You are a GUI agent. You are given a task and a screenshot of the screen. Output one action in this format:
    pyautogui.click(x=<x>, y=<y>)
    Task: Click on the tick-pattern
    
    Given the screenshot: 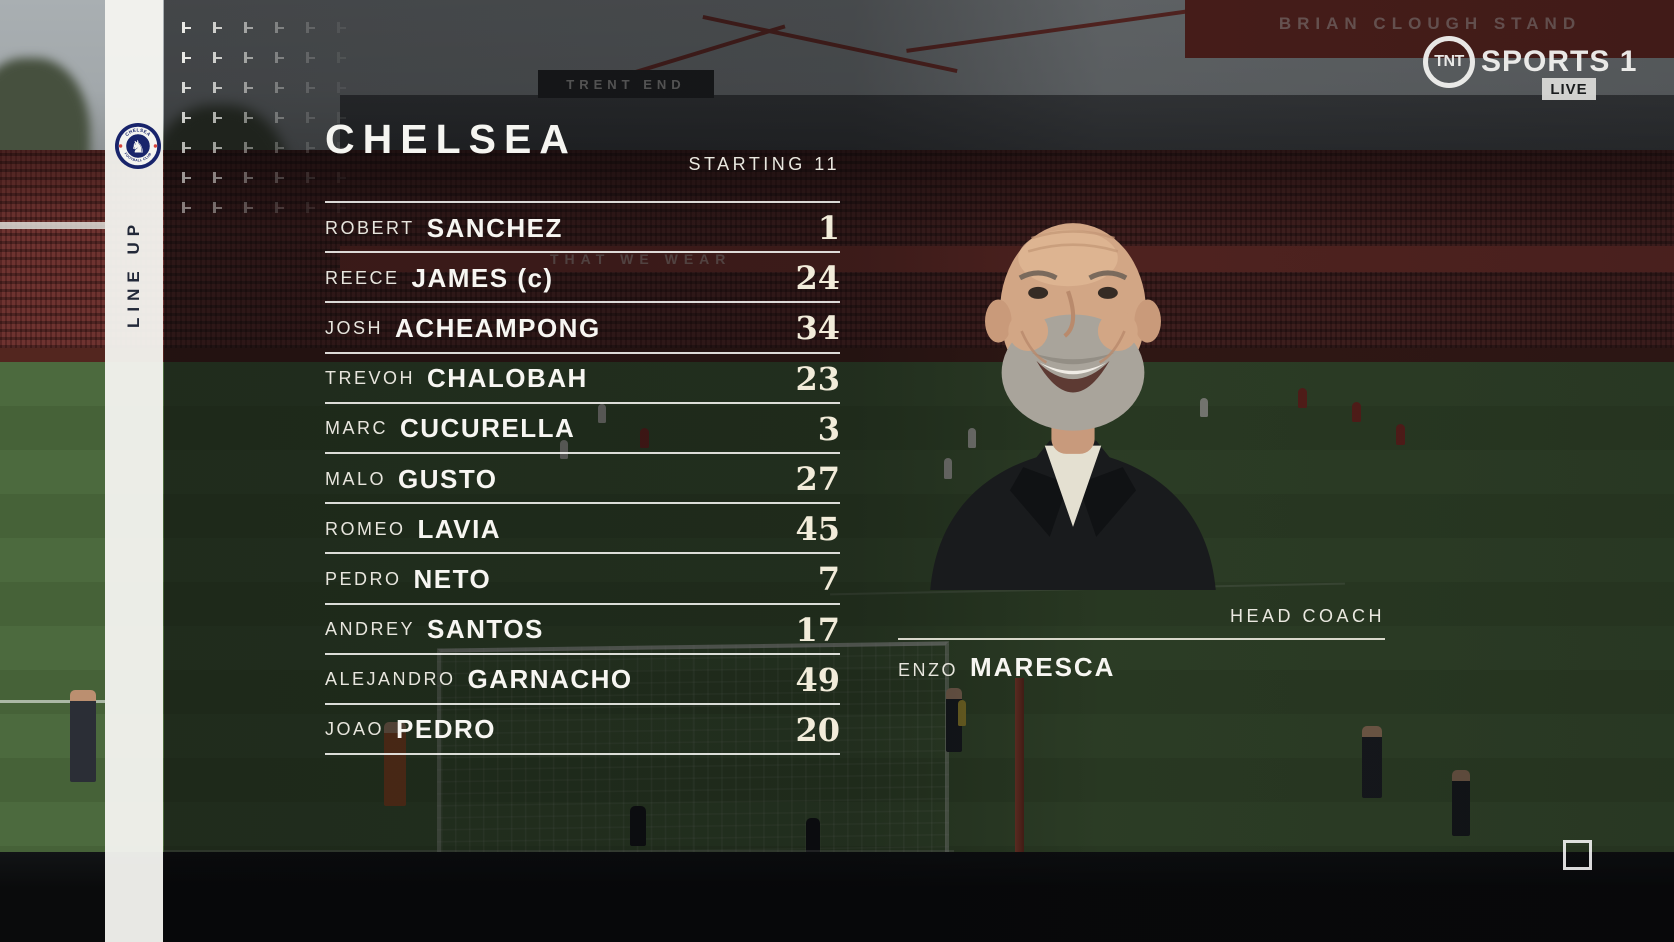 What is the action you would take?
    pyautogui.click(x=292, y=127)
    